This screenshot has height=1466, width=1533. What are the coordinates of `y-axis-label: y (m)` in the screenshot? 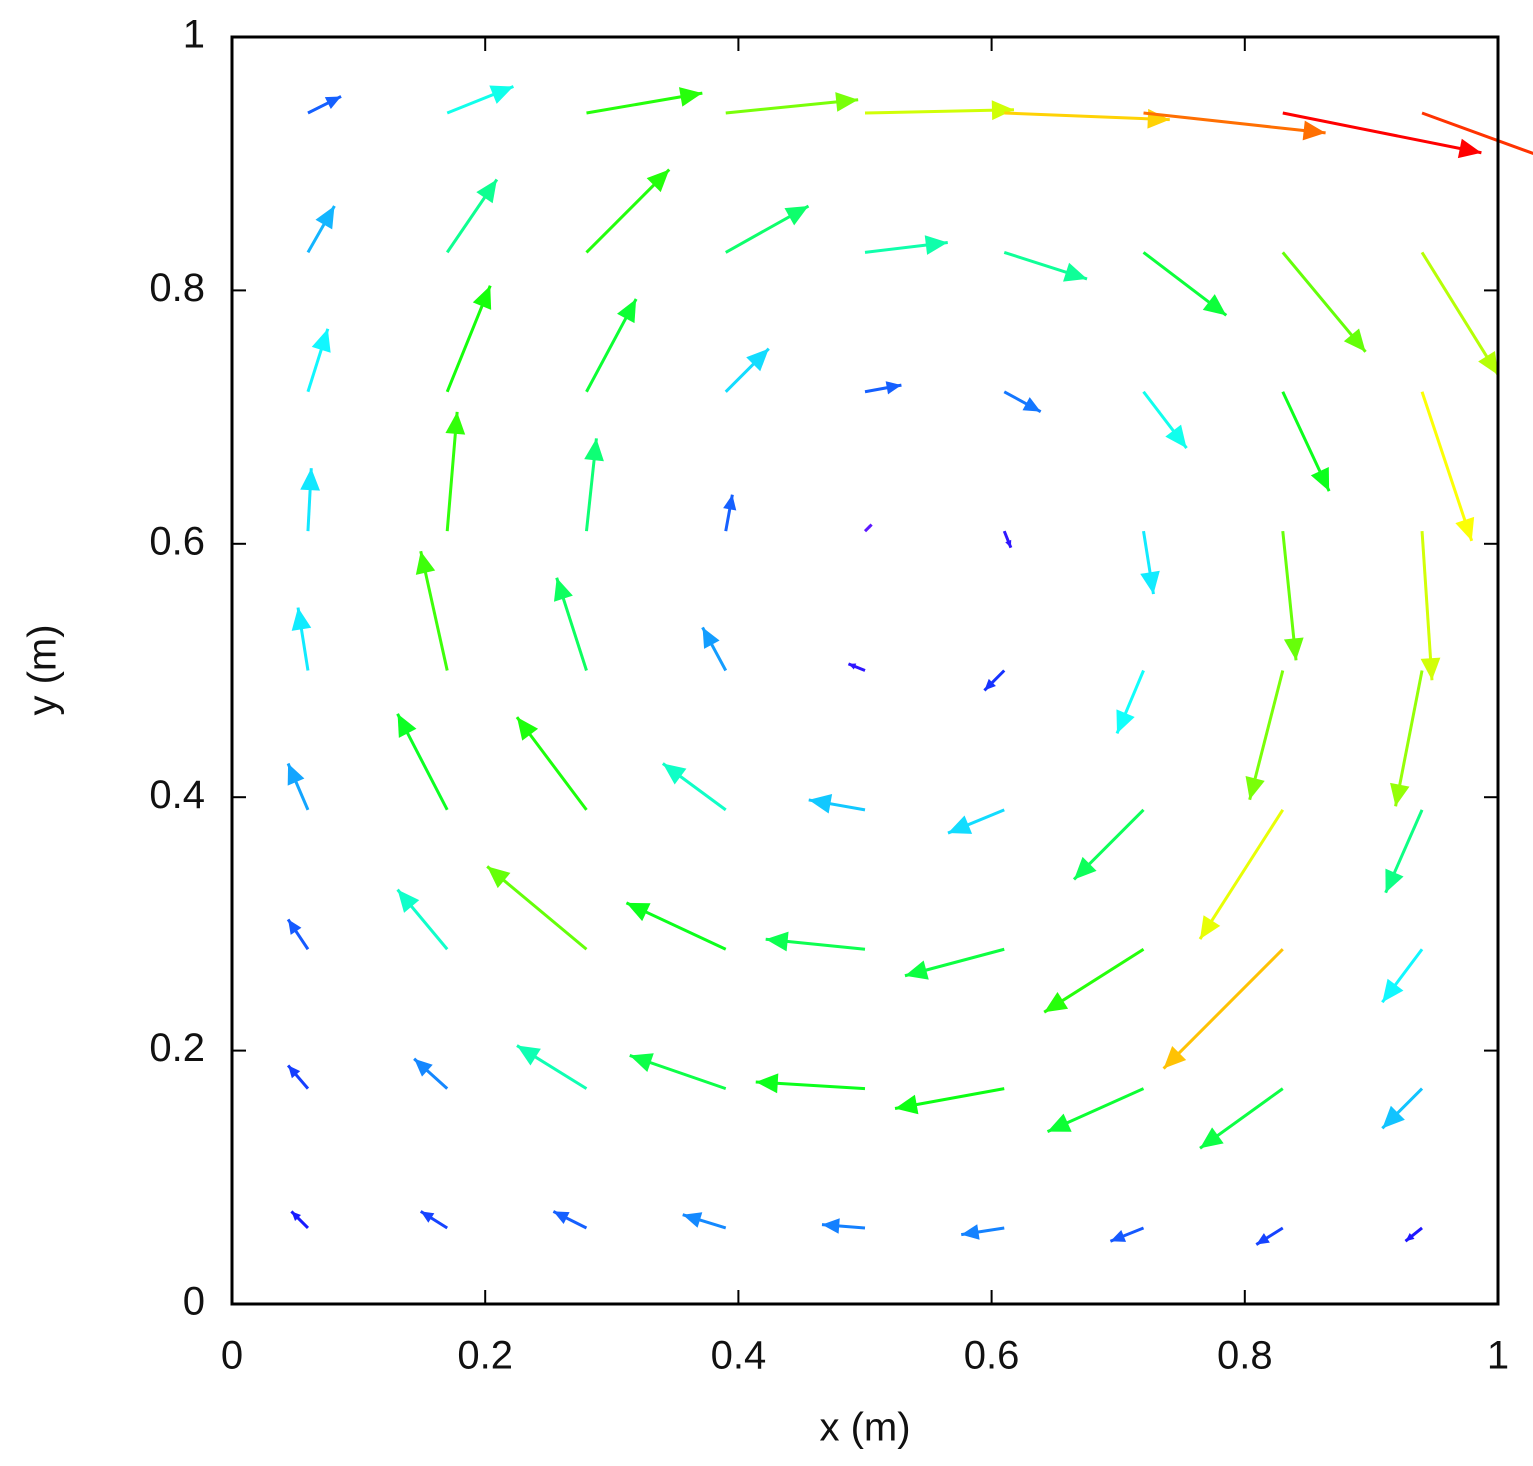 It's located at (43, 669).